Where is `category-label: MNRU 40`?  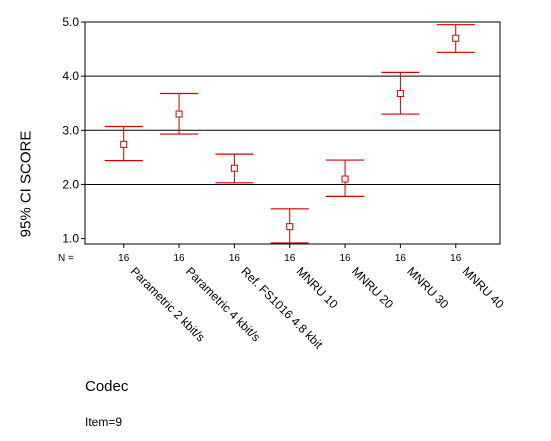
category-label: MNRU 40 is located at coordinates (483, 287).